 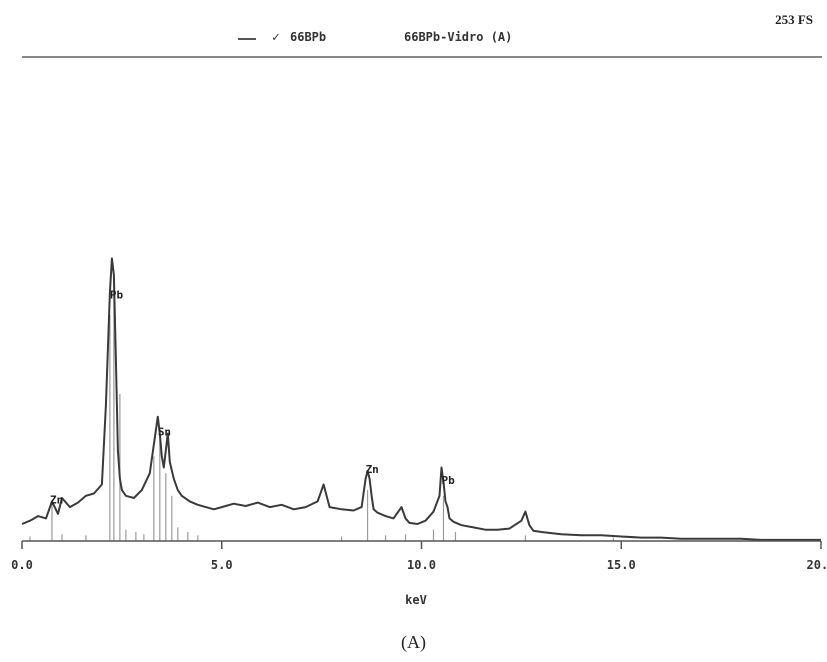 What do you see at coordinates (458, 37) in the screenshot?
I see `sample-title: 66BPb-Vidro (A)` at bounding box center [458, 37].